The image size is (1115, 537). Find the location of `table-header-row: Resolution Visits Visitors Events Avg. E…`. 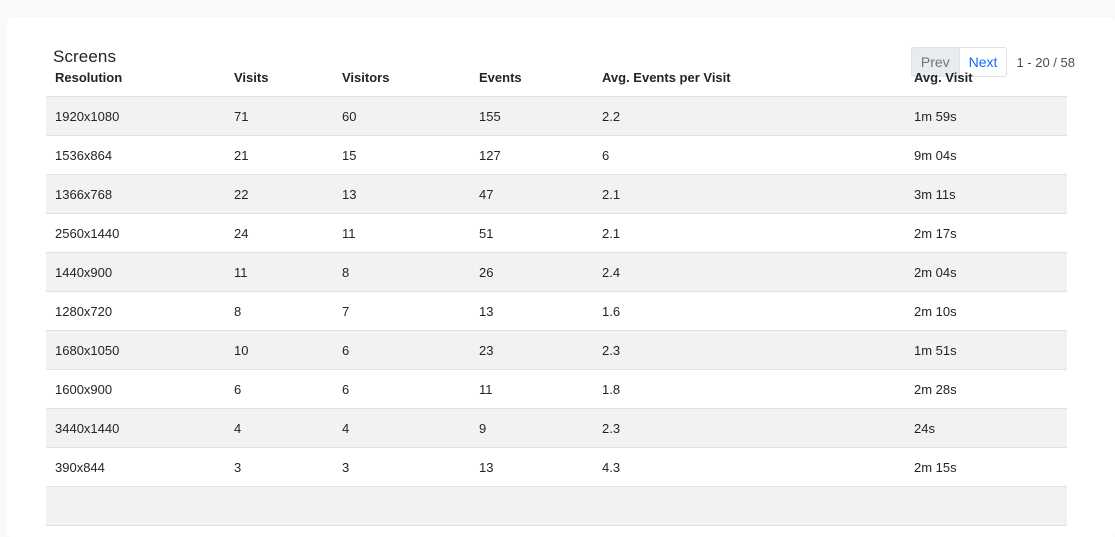

table-header-row: Resolution Visits Visitors Events Avg. E… is located at coordinates (556, 78).